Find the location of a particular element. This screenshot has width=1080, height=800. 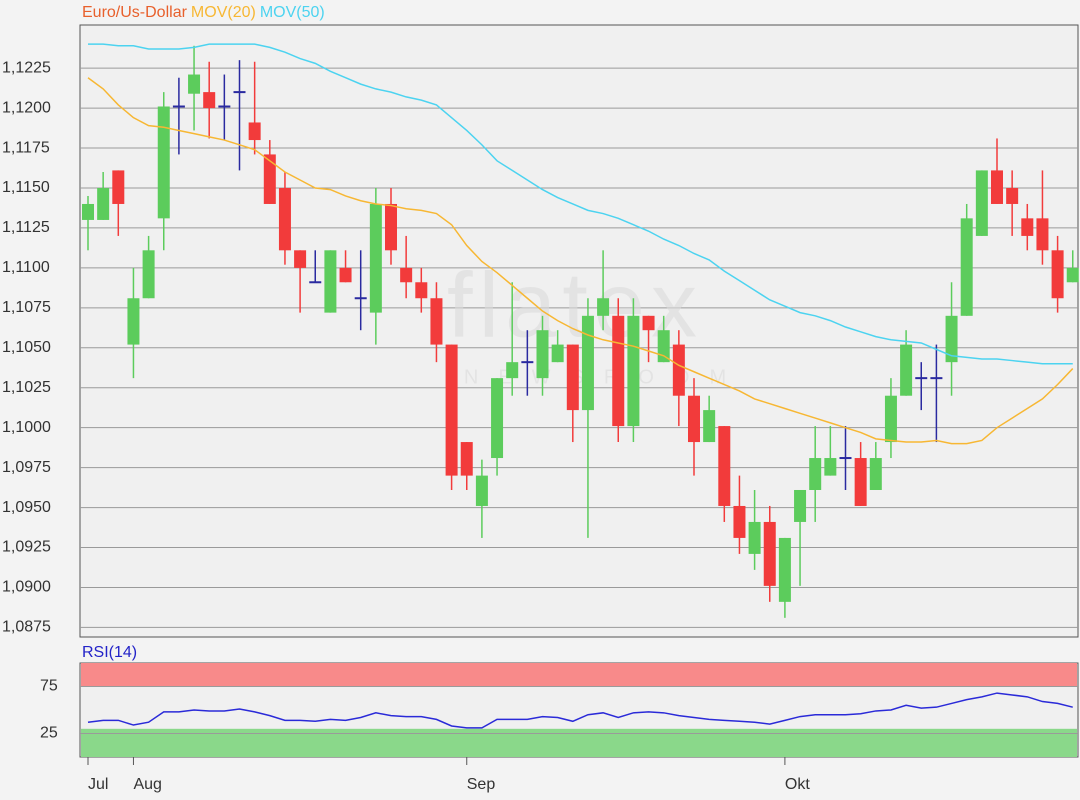

y-tick-label: 75 is located at coordinates (49, 686).